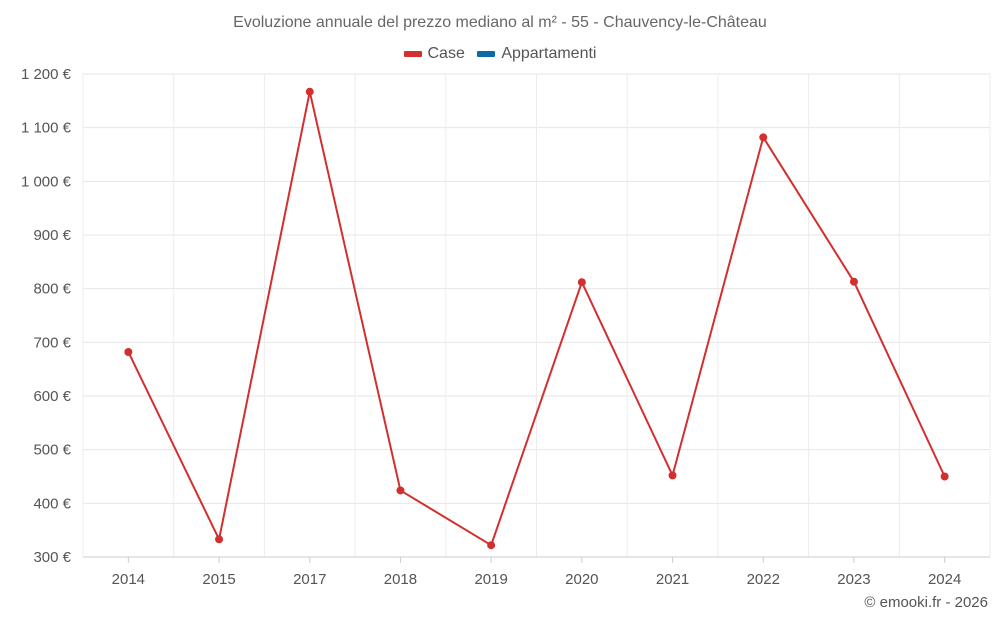 The image size is (1000, 625). I want to click on legend-label-appartamenti: Appartamenti, so click(549, 53).